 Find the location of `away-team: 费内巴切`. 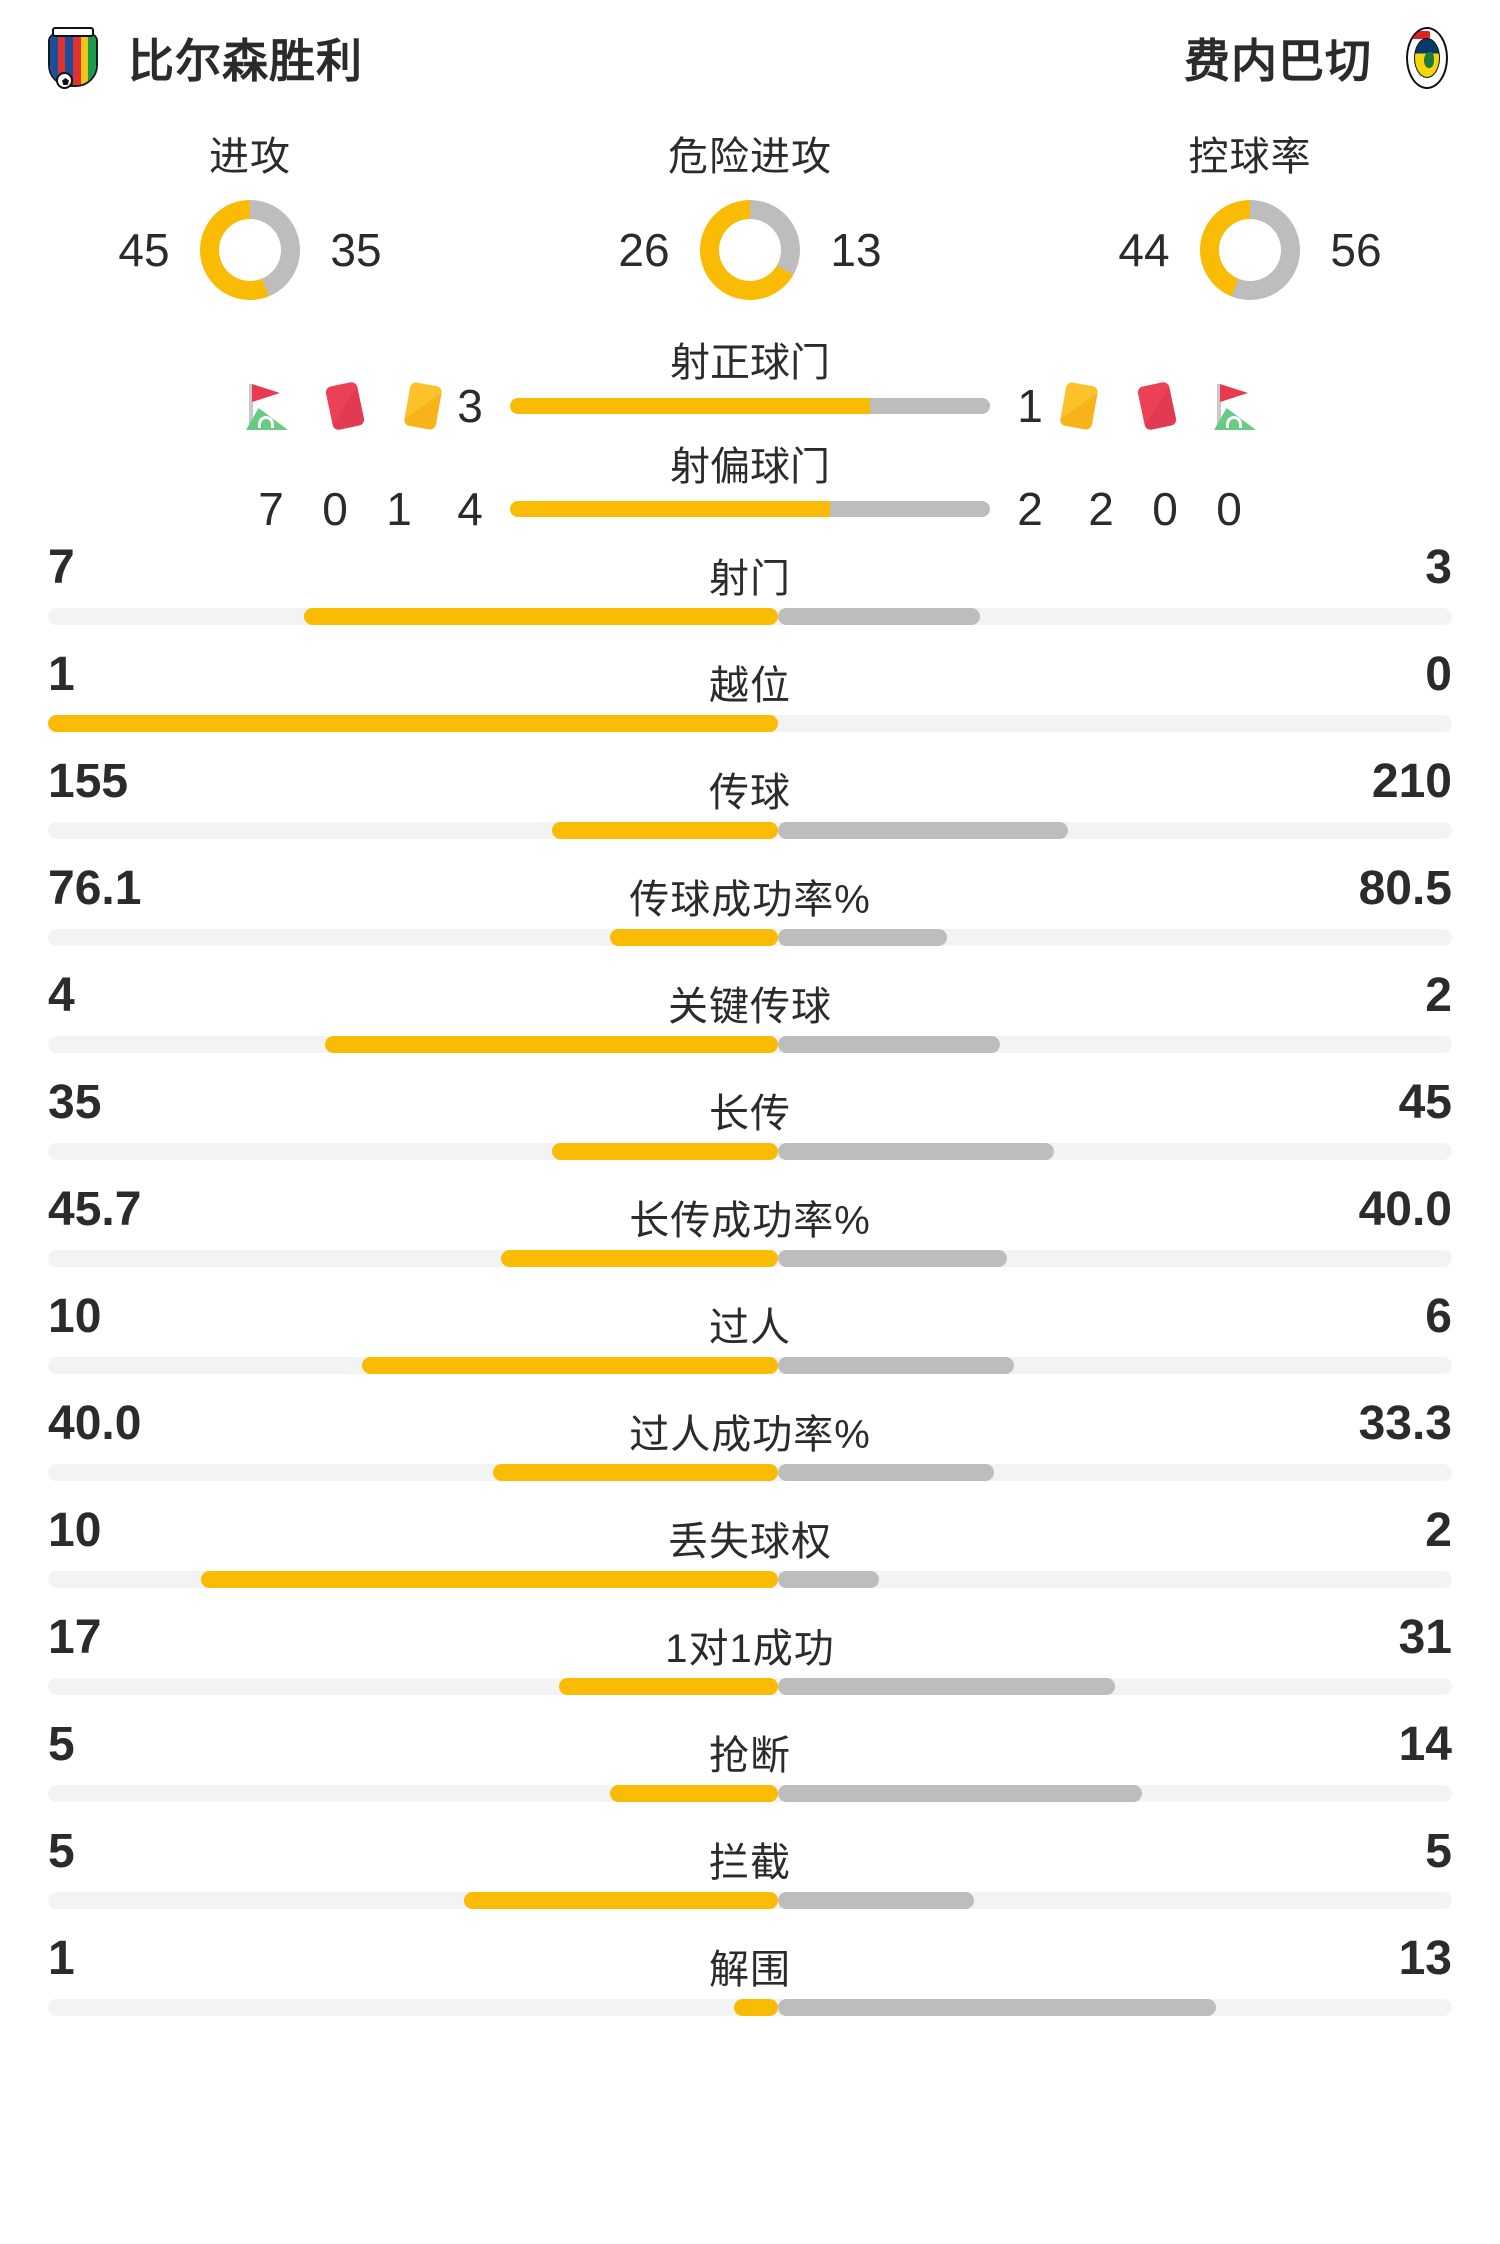

away-team: 费内巴切 is located at coordinates (1320, 58).